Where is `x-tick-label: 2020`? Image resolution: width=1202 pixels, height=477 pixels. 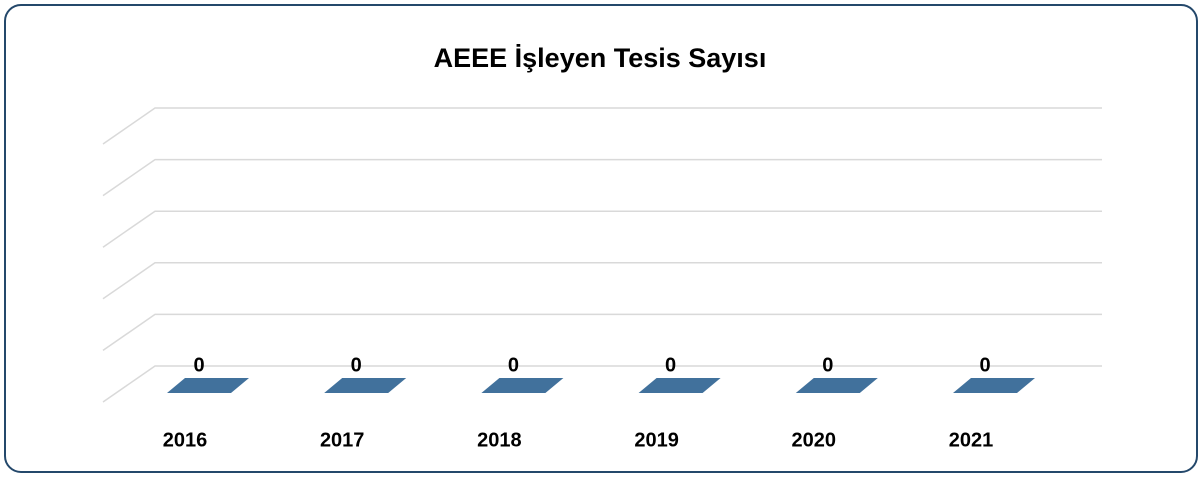
x-tick-label: 2020 is located at coordinates (814, 440).